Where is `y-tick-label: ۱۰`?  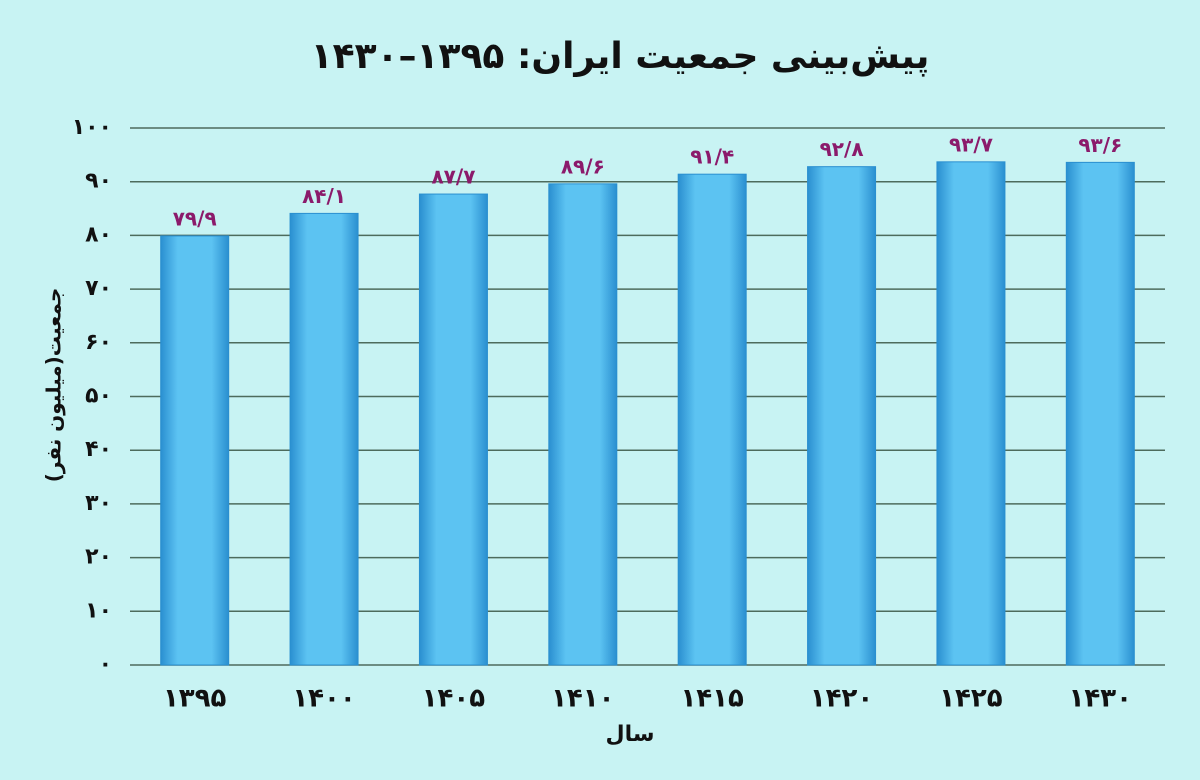 y-tick-label: ۱۰ is located at coordinates (98, 610).